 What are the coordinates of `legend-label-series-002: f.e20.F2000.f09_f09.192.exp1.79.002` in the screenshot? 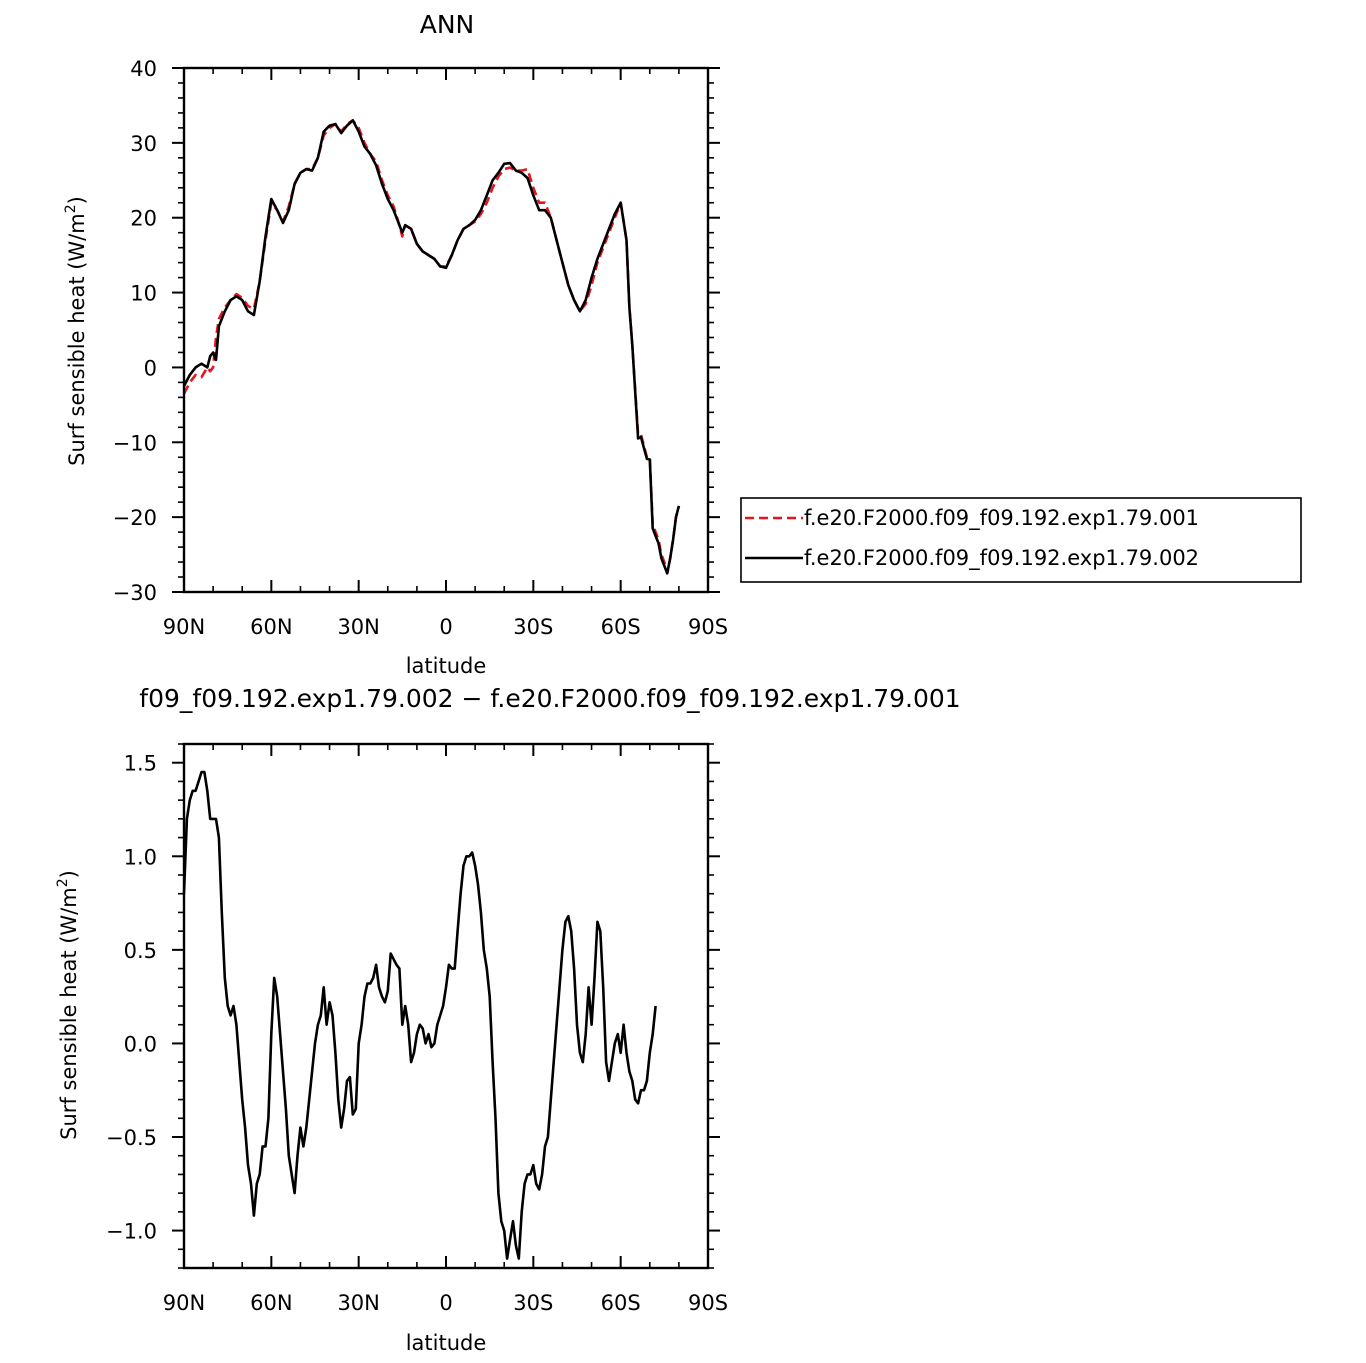 It's located at (1001, 558).